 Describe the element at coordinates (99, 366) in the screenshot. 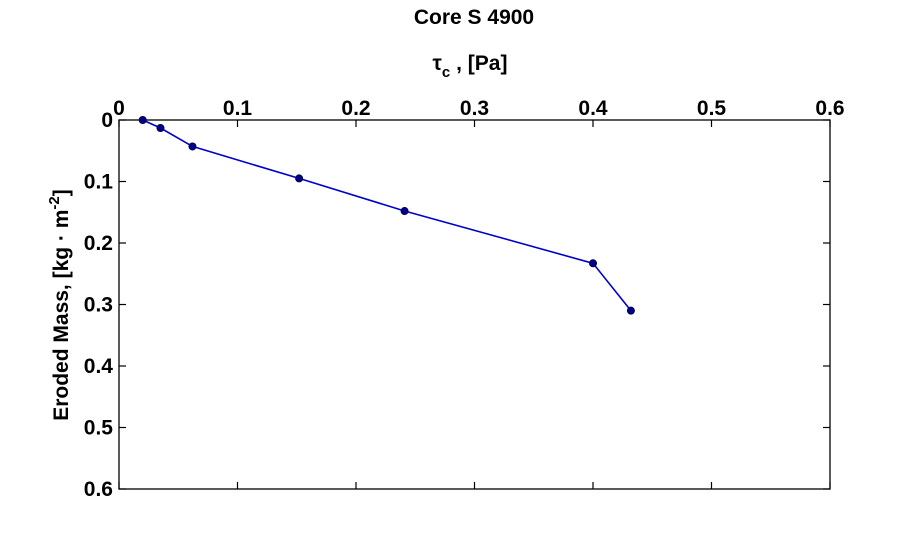

I see `y-tick-label-4: 0.4` at that location.